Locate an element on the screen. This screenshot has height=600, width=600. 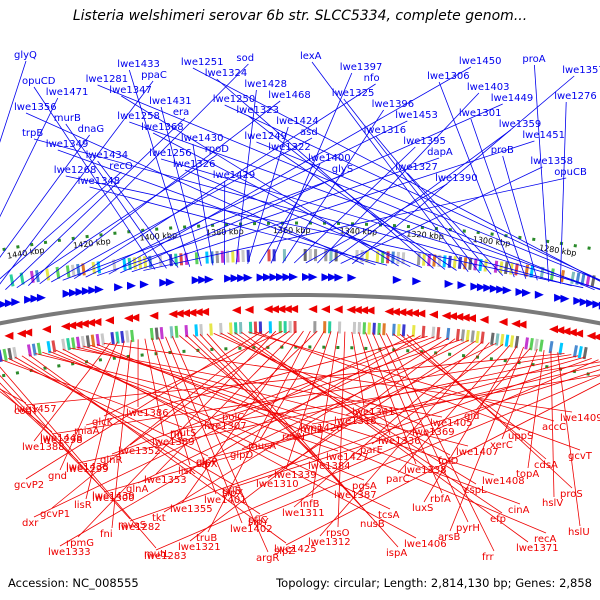
gene-label: proS is located at coordinates (571, 494).